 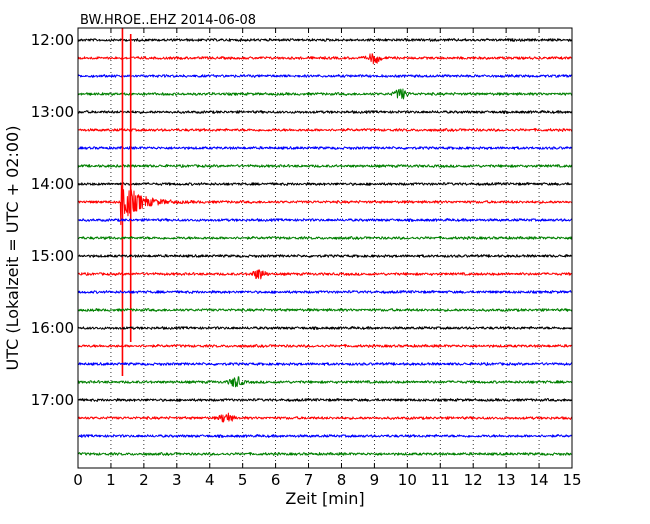 I want to click on x-tick-label: 11, so click(x=440, y=480).